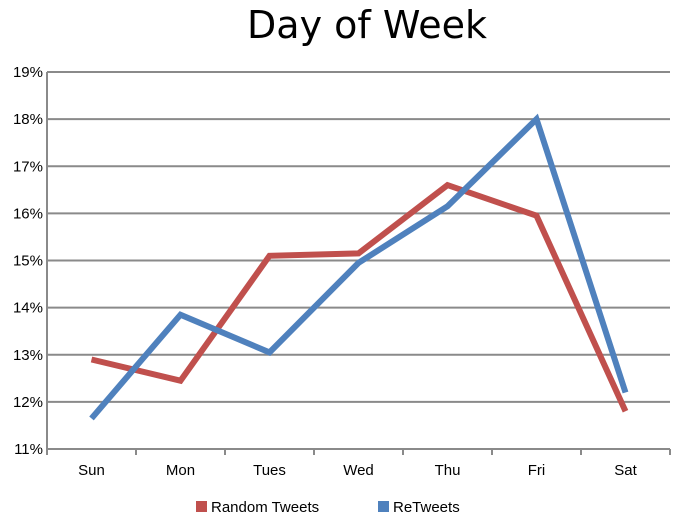 The width and height of the screenshot is (688, 526). I want to click on x-tick-label: Thu, so click(448, 470).